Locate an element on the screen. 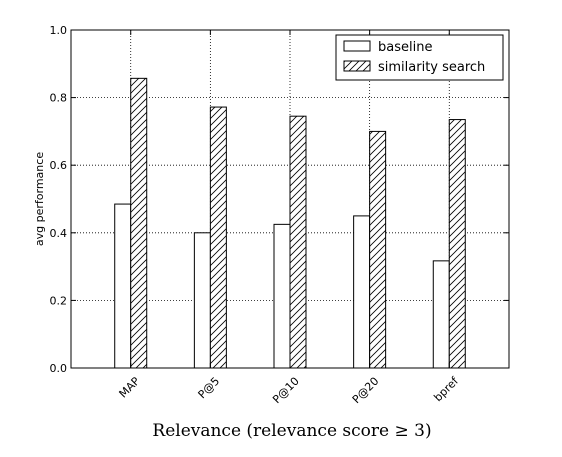 The height and width of the screenshot is (457, 562). legend: baseline similarity search is located at coordinates (419, 57).